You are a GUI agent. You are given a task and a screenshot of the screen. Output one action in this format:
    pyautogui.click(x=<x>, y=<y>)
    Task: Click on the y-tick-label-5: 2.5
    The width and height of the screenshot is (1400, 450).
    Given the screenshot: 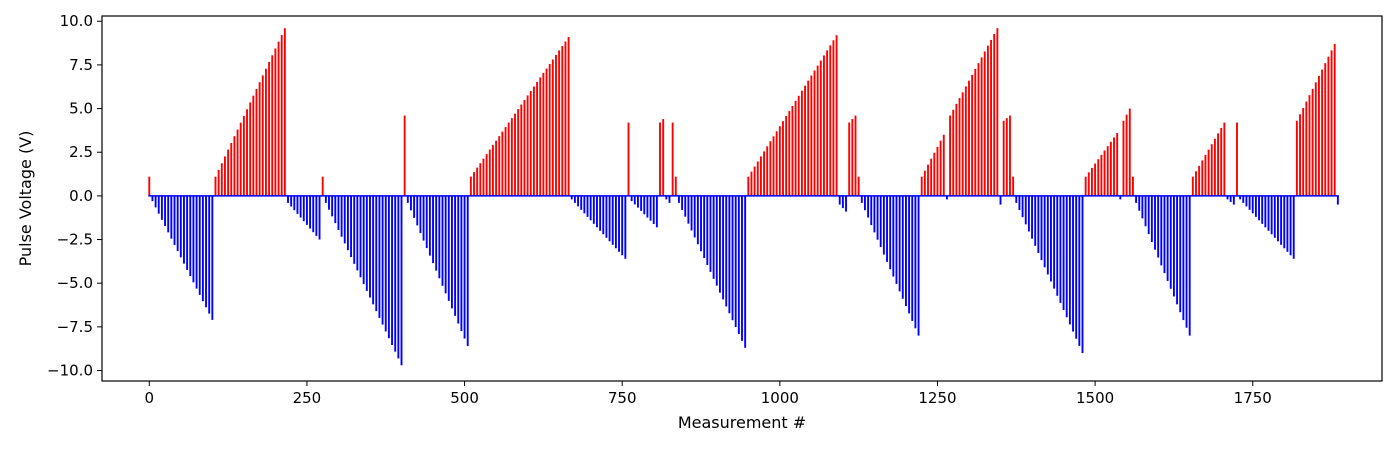 What is the action you would take?
    pyautogui.click(x=81, y=152)
    